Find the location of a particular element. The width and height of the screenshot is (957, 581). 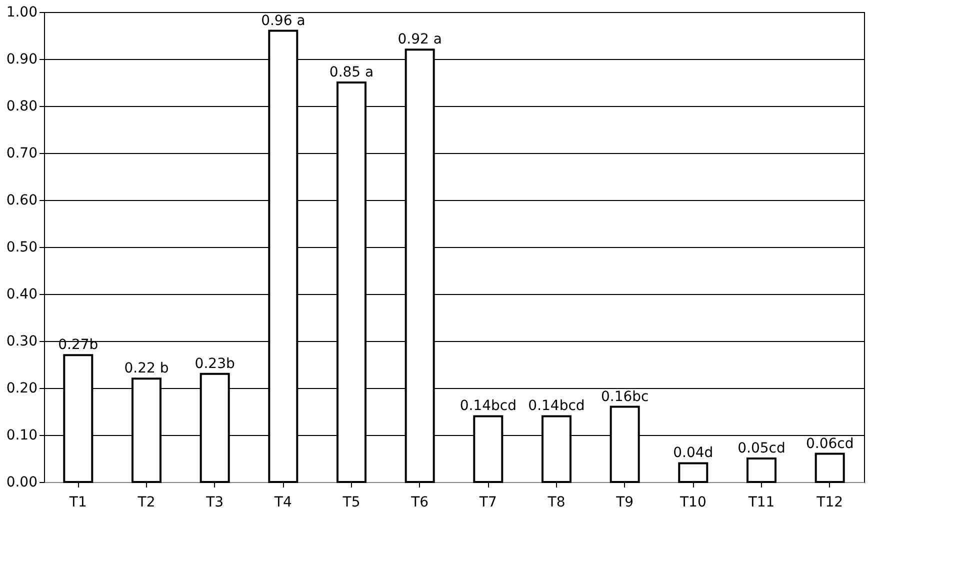

data-label: 0.92 a is located at coordinates (420, 40).